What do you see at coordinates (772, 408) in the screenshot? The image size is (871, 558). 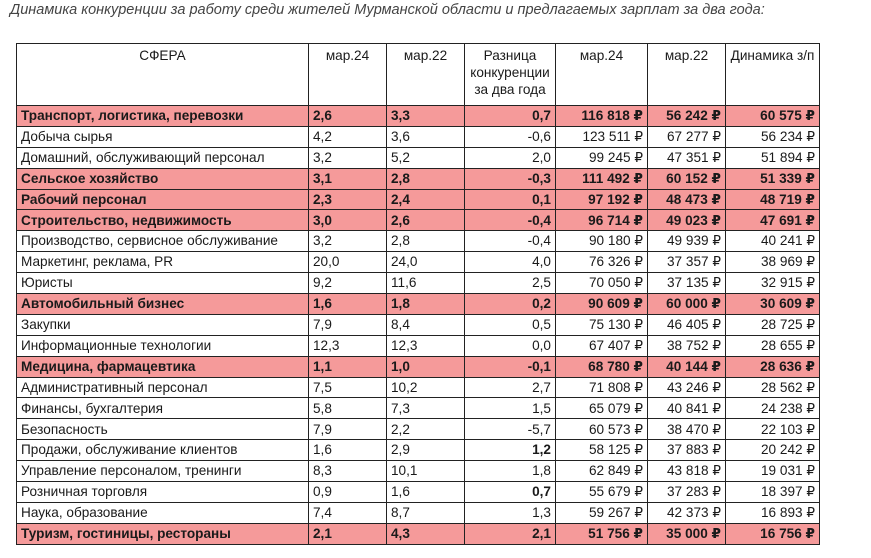 I see `cell-salary-dynamics: 24 238 ₽` at bounding box center [772, 408].